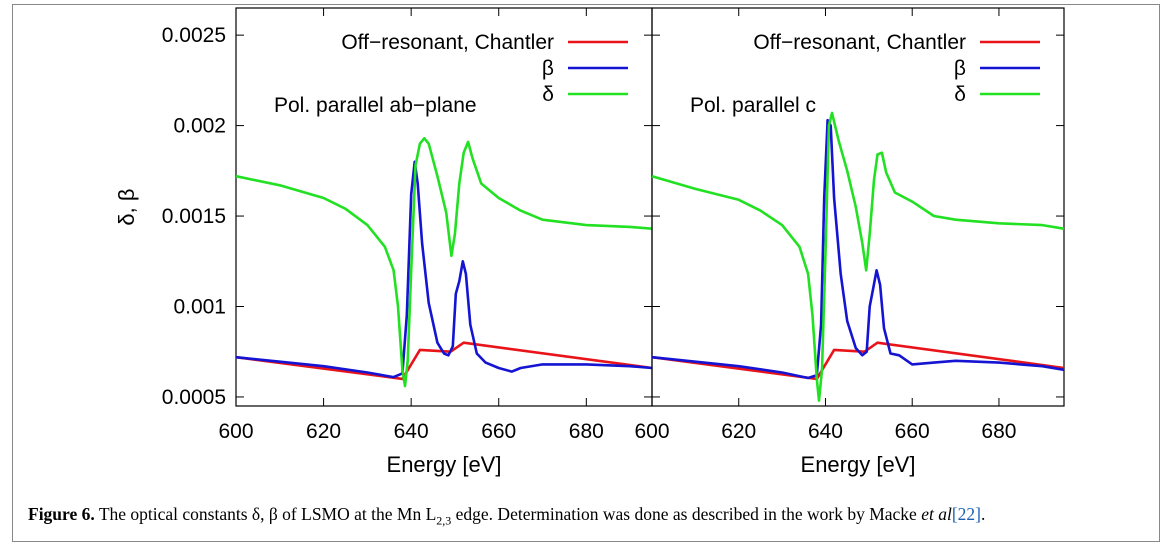 This screenshot has width=1168, height=548. Describe the element at coordinates (444, 269) in the screenshot. I see `series-line-beta` at that location.